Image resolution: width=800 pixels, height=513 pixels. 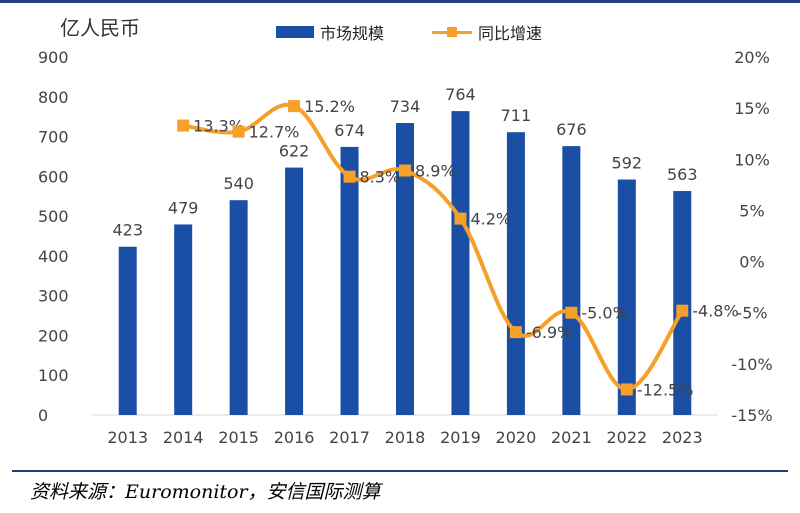 I want to click on top-rule, so click(x=400, y=1).